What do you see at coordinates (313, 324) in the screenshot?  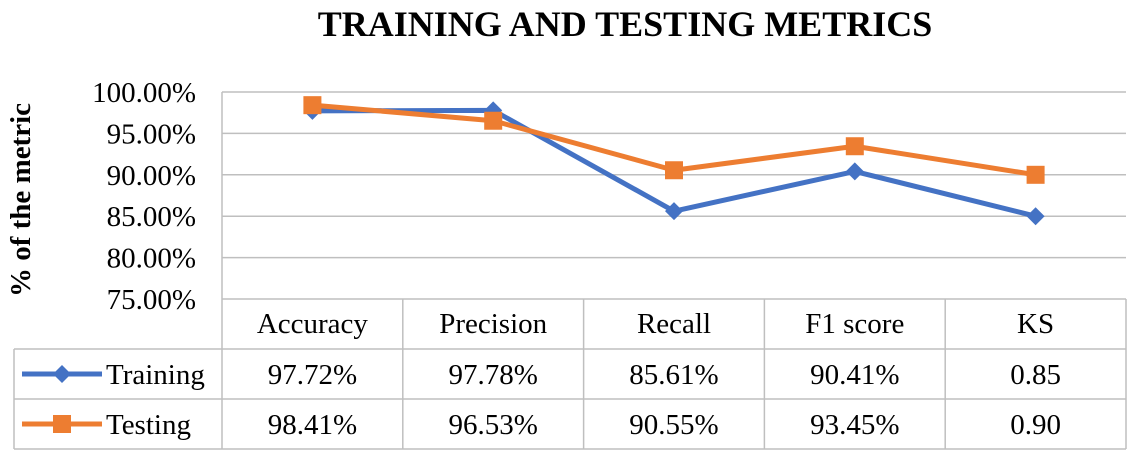 I see `x-category-label: Accuracy` at bounding box center [313, 324].